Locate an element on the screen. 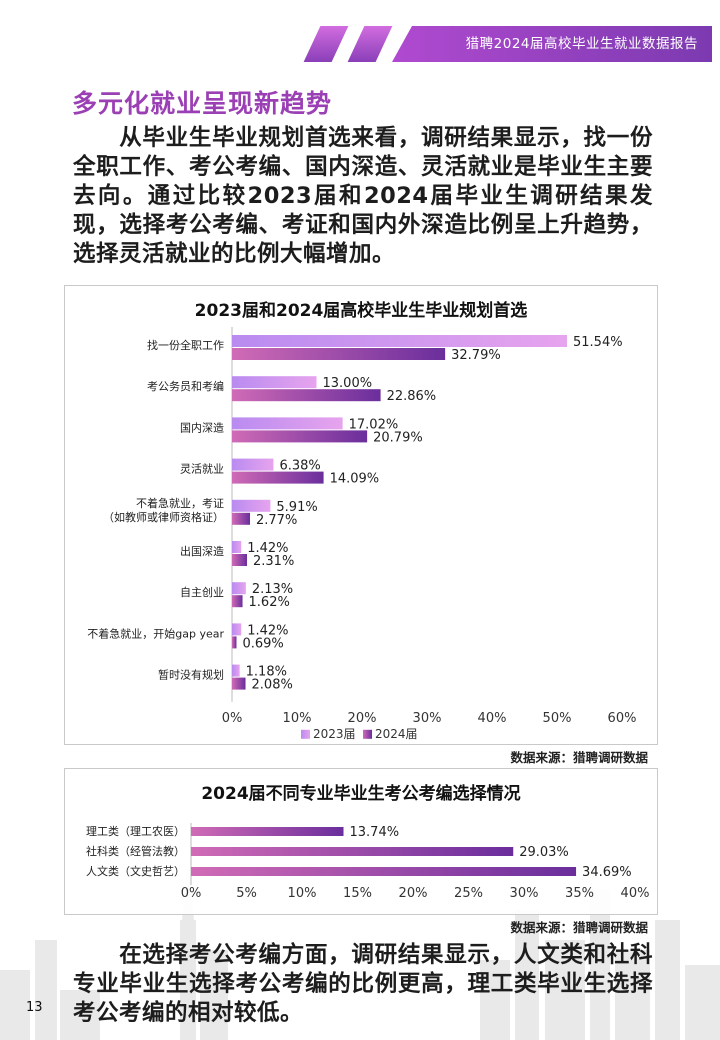 This screenshot has width=720, height=1040. data-label: 2.77% is located at coordinates (276, 520).